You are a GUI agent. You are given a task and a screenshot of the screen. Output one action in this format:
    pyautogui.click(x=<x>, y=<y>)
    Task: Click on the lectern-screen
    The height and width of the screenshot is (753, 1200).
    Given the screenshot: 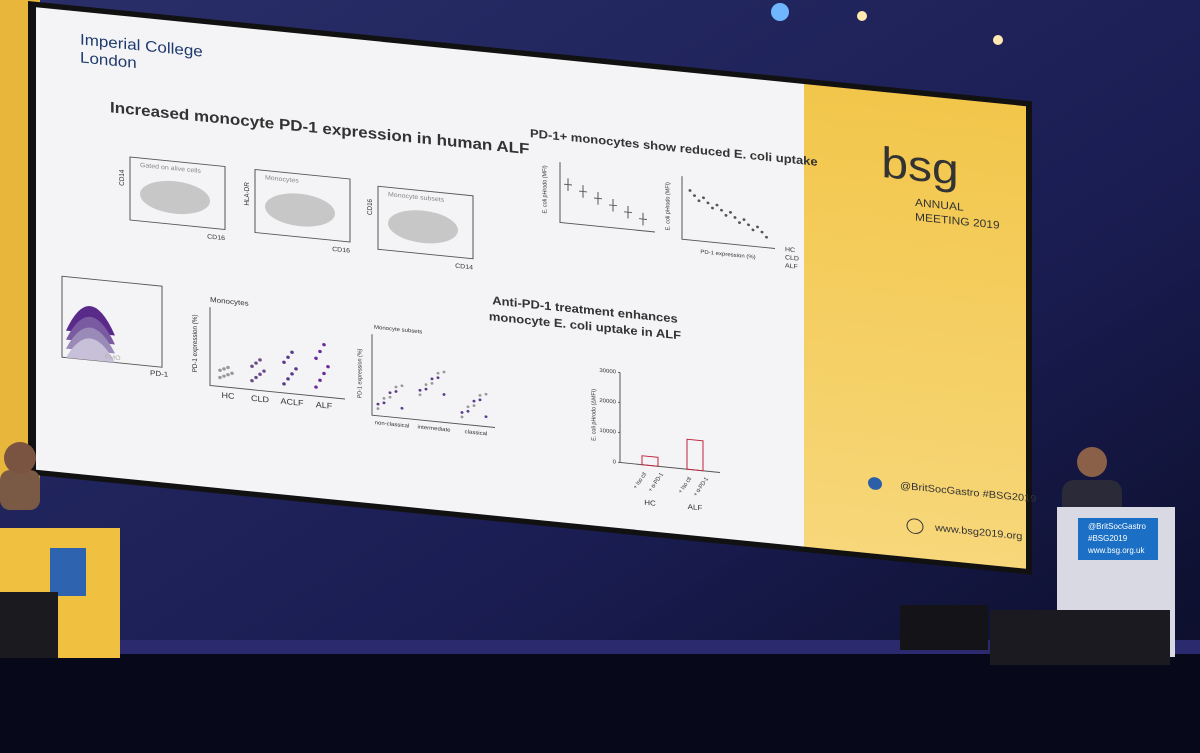 What is the action you would take?
    pyautogui.click(x=1118, y=539)
    